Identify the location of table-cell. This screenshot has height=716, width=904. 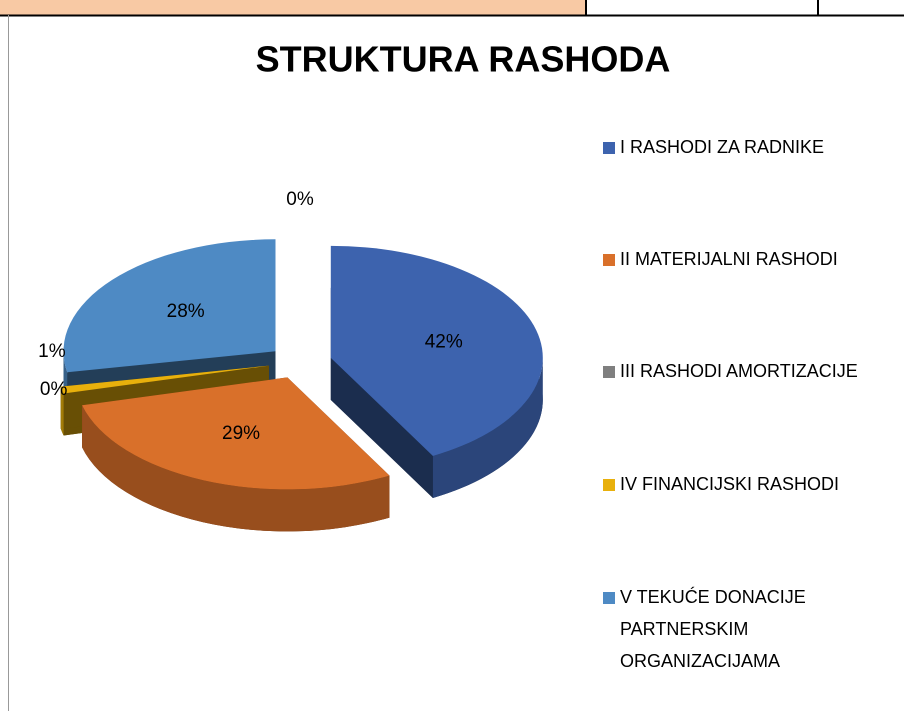
(293, 7).